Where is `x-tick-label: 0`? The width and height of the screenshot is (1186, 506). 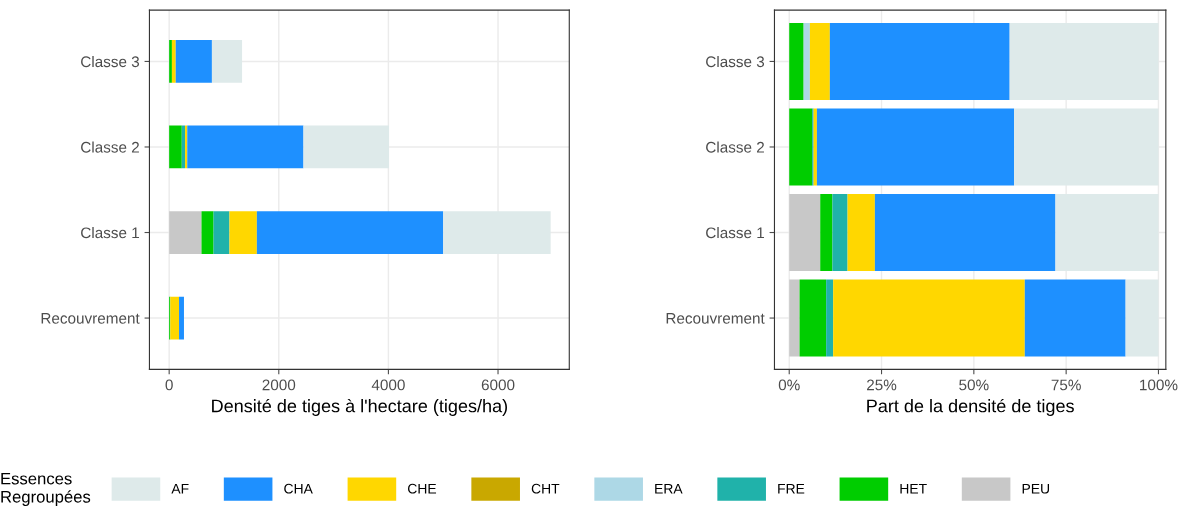 x-tick-label: 0 is located at coordinates (169, 385).